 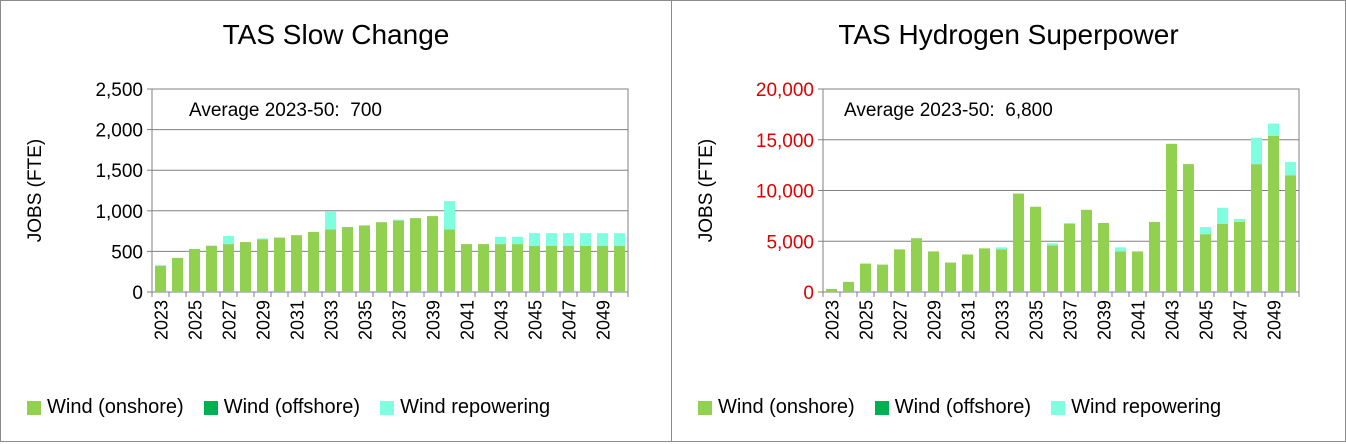 What do you see at coordinates (119, 131) in the screenshot?
I see `y-tick-label: 2,000` at bounding box center [119, 131].